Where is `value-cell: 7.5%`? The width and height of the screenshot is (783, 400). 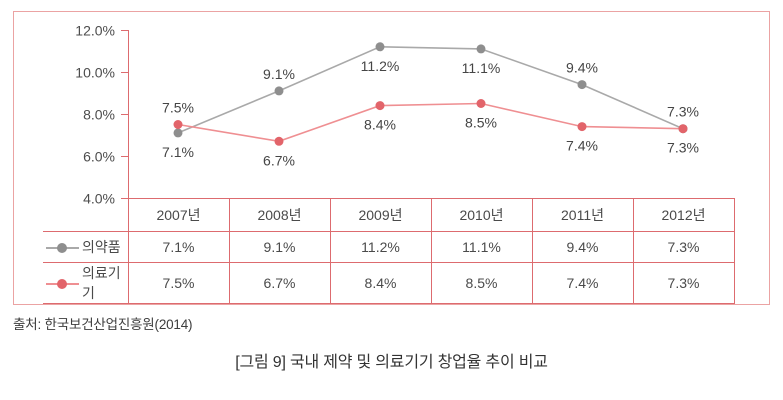 value-cell: 7.5% is located at coordinates (178, 283).